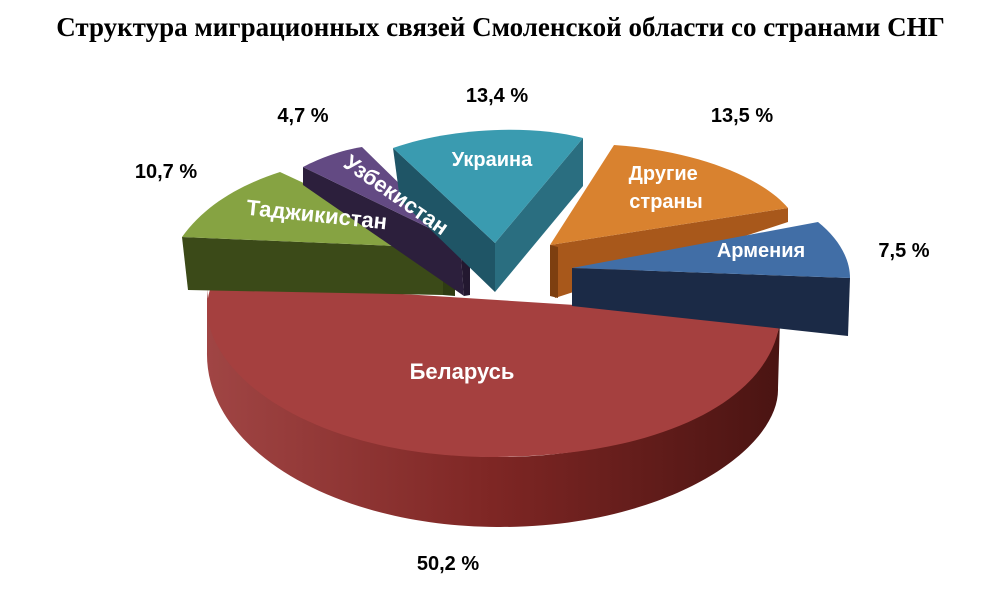 The image size is (1001, 605). What do you see at coordinates (462, 371) in the screenshot?
I see `label-belarus: Беларусь` at bounding box center [462, 371].